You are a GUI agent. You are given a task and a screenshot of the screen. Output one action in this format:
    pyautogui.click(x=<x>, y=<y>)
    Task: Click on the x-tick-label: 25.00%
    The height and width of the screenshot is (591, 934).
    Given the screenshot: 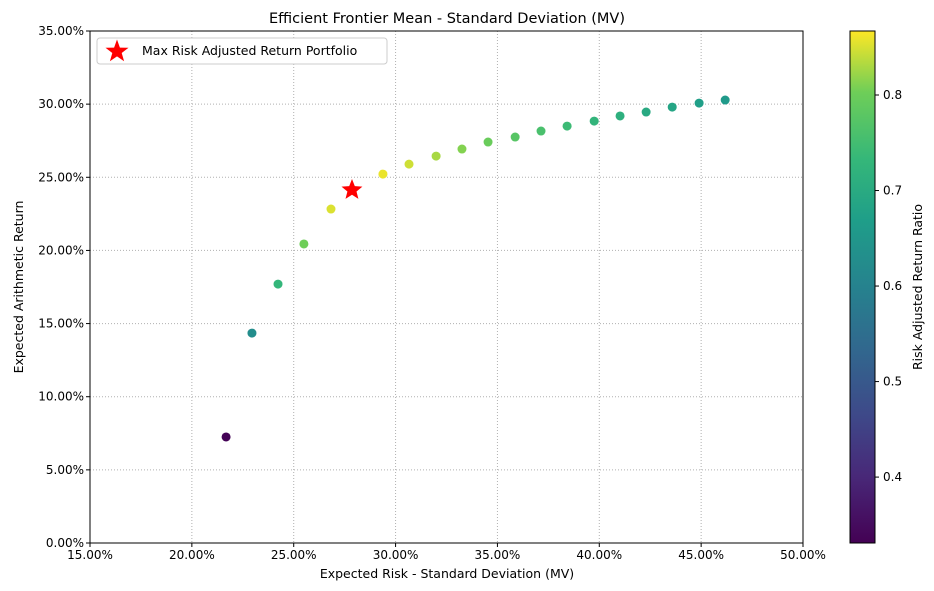 What is the action you would take?
    pyautogui.click(x=294, y=555)
    